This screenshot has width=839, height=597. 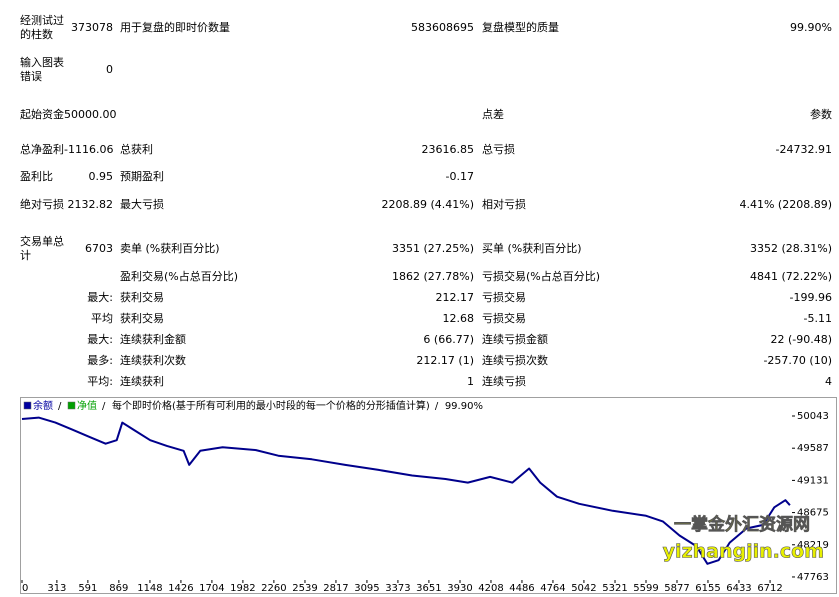 What do you see at coordinates (785, 204) in the screenshot?
I see `right-value: 4.41% (2208.89)` at bounding box center [785, 204].